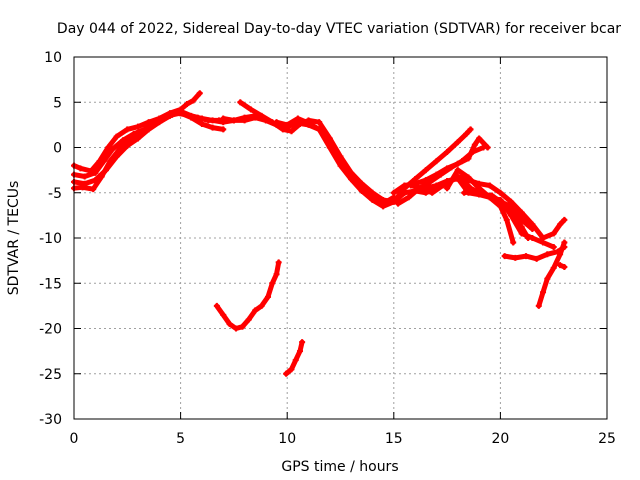  I want to click on y-tick-label: 5, so click(57, 103).